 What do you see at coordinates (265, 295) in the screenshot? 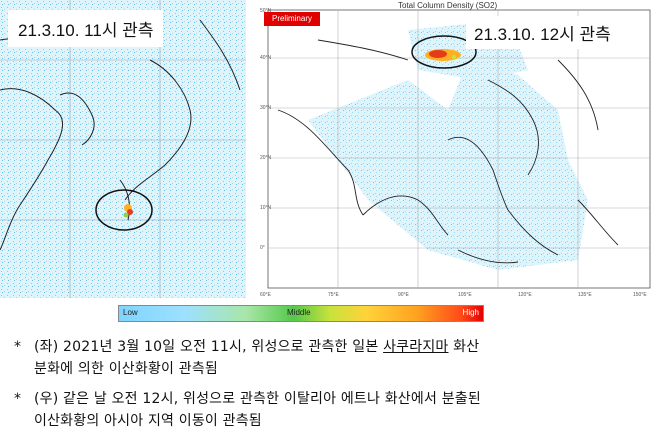
I see `lon-label: 60°E` at bounding box center [265, 295].